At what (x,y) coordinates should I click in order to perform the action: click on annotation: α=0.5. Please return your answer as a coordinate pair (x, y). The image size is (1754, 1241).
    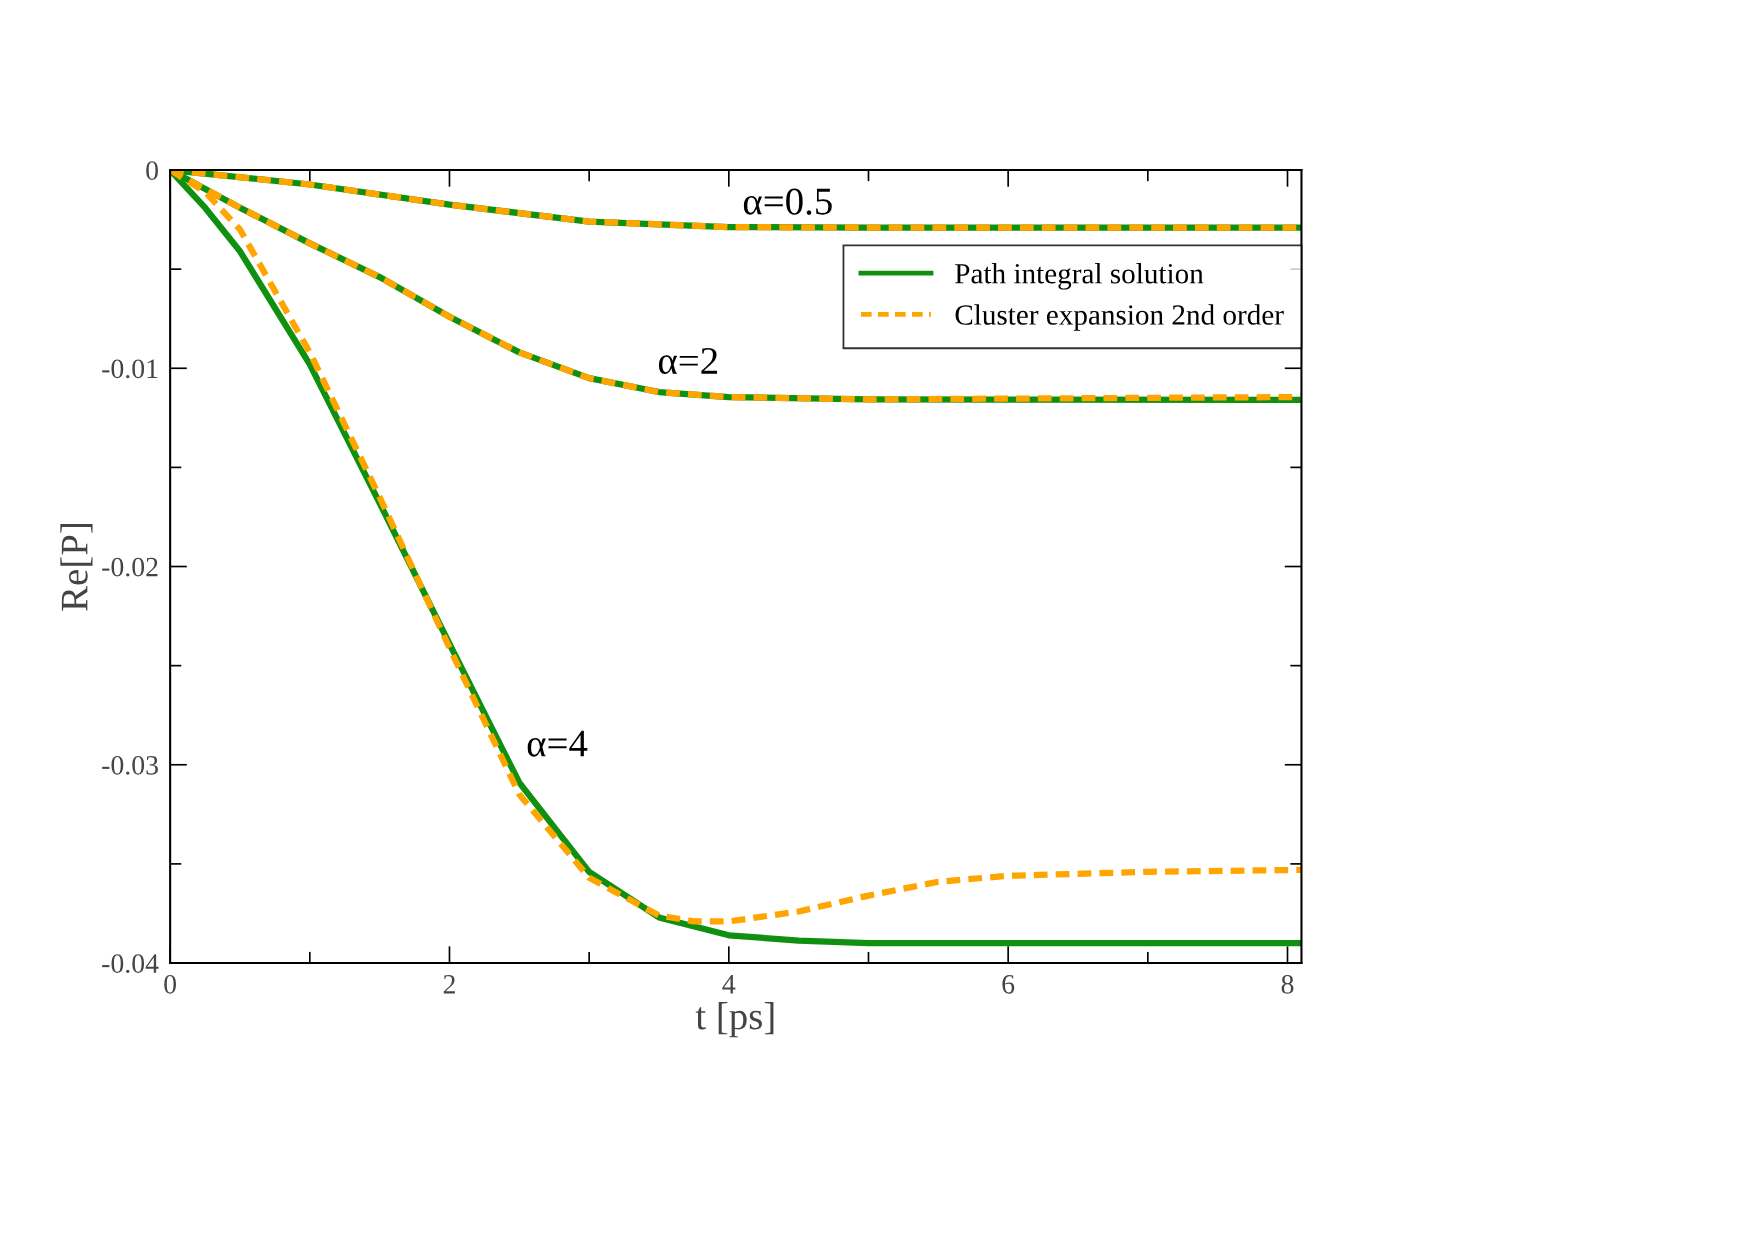
    Looking at the image, I should click on (787, 201).